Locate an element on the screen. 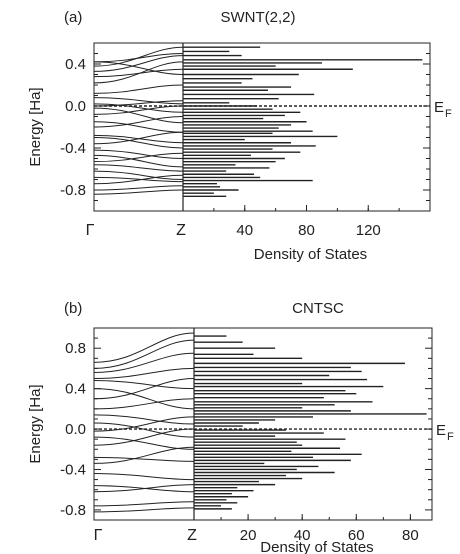  chart-title: SWNT(2,2) is located at coordinates (258, 17).